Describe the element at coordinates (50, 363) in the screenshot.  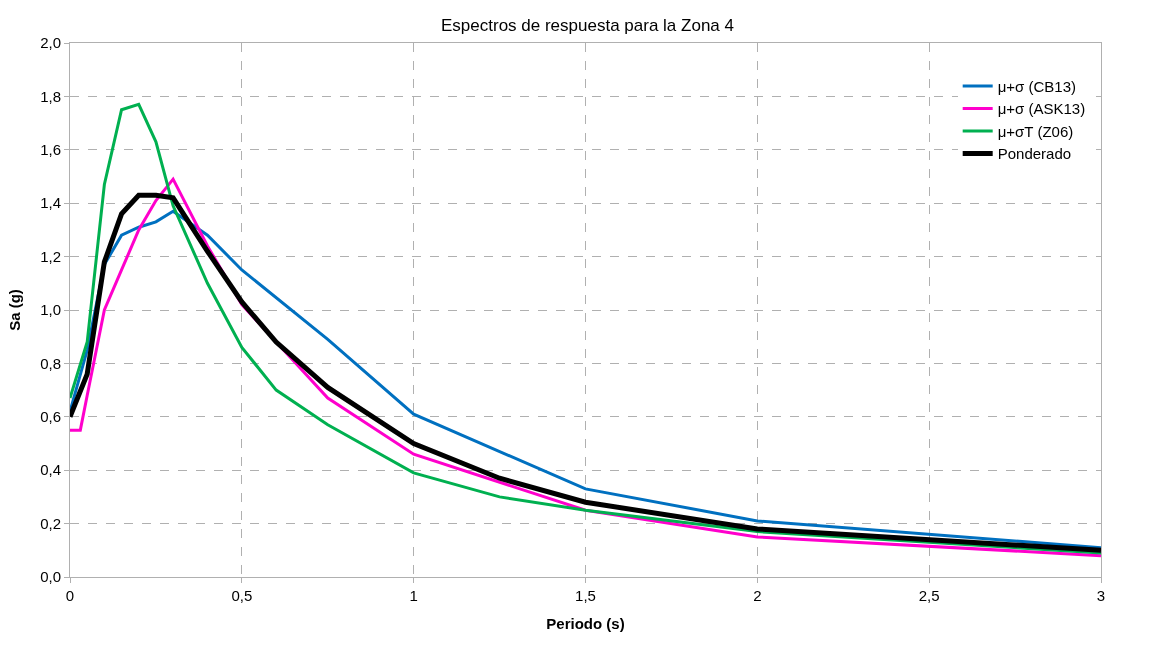
I see `y-tick-label: 0,8` at that location.